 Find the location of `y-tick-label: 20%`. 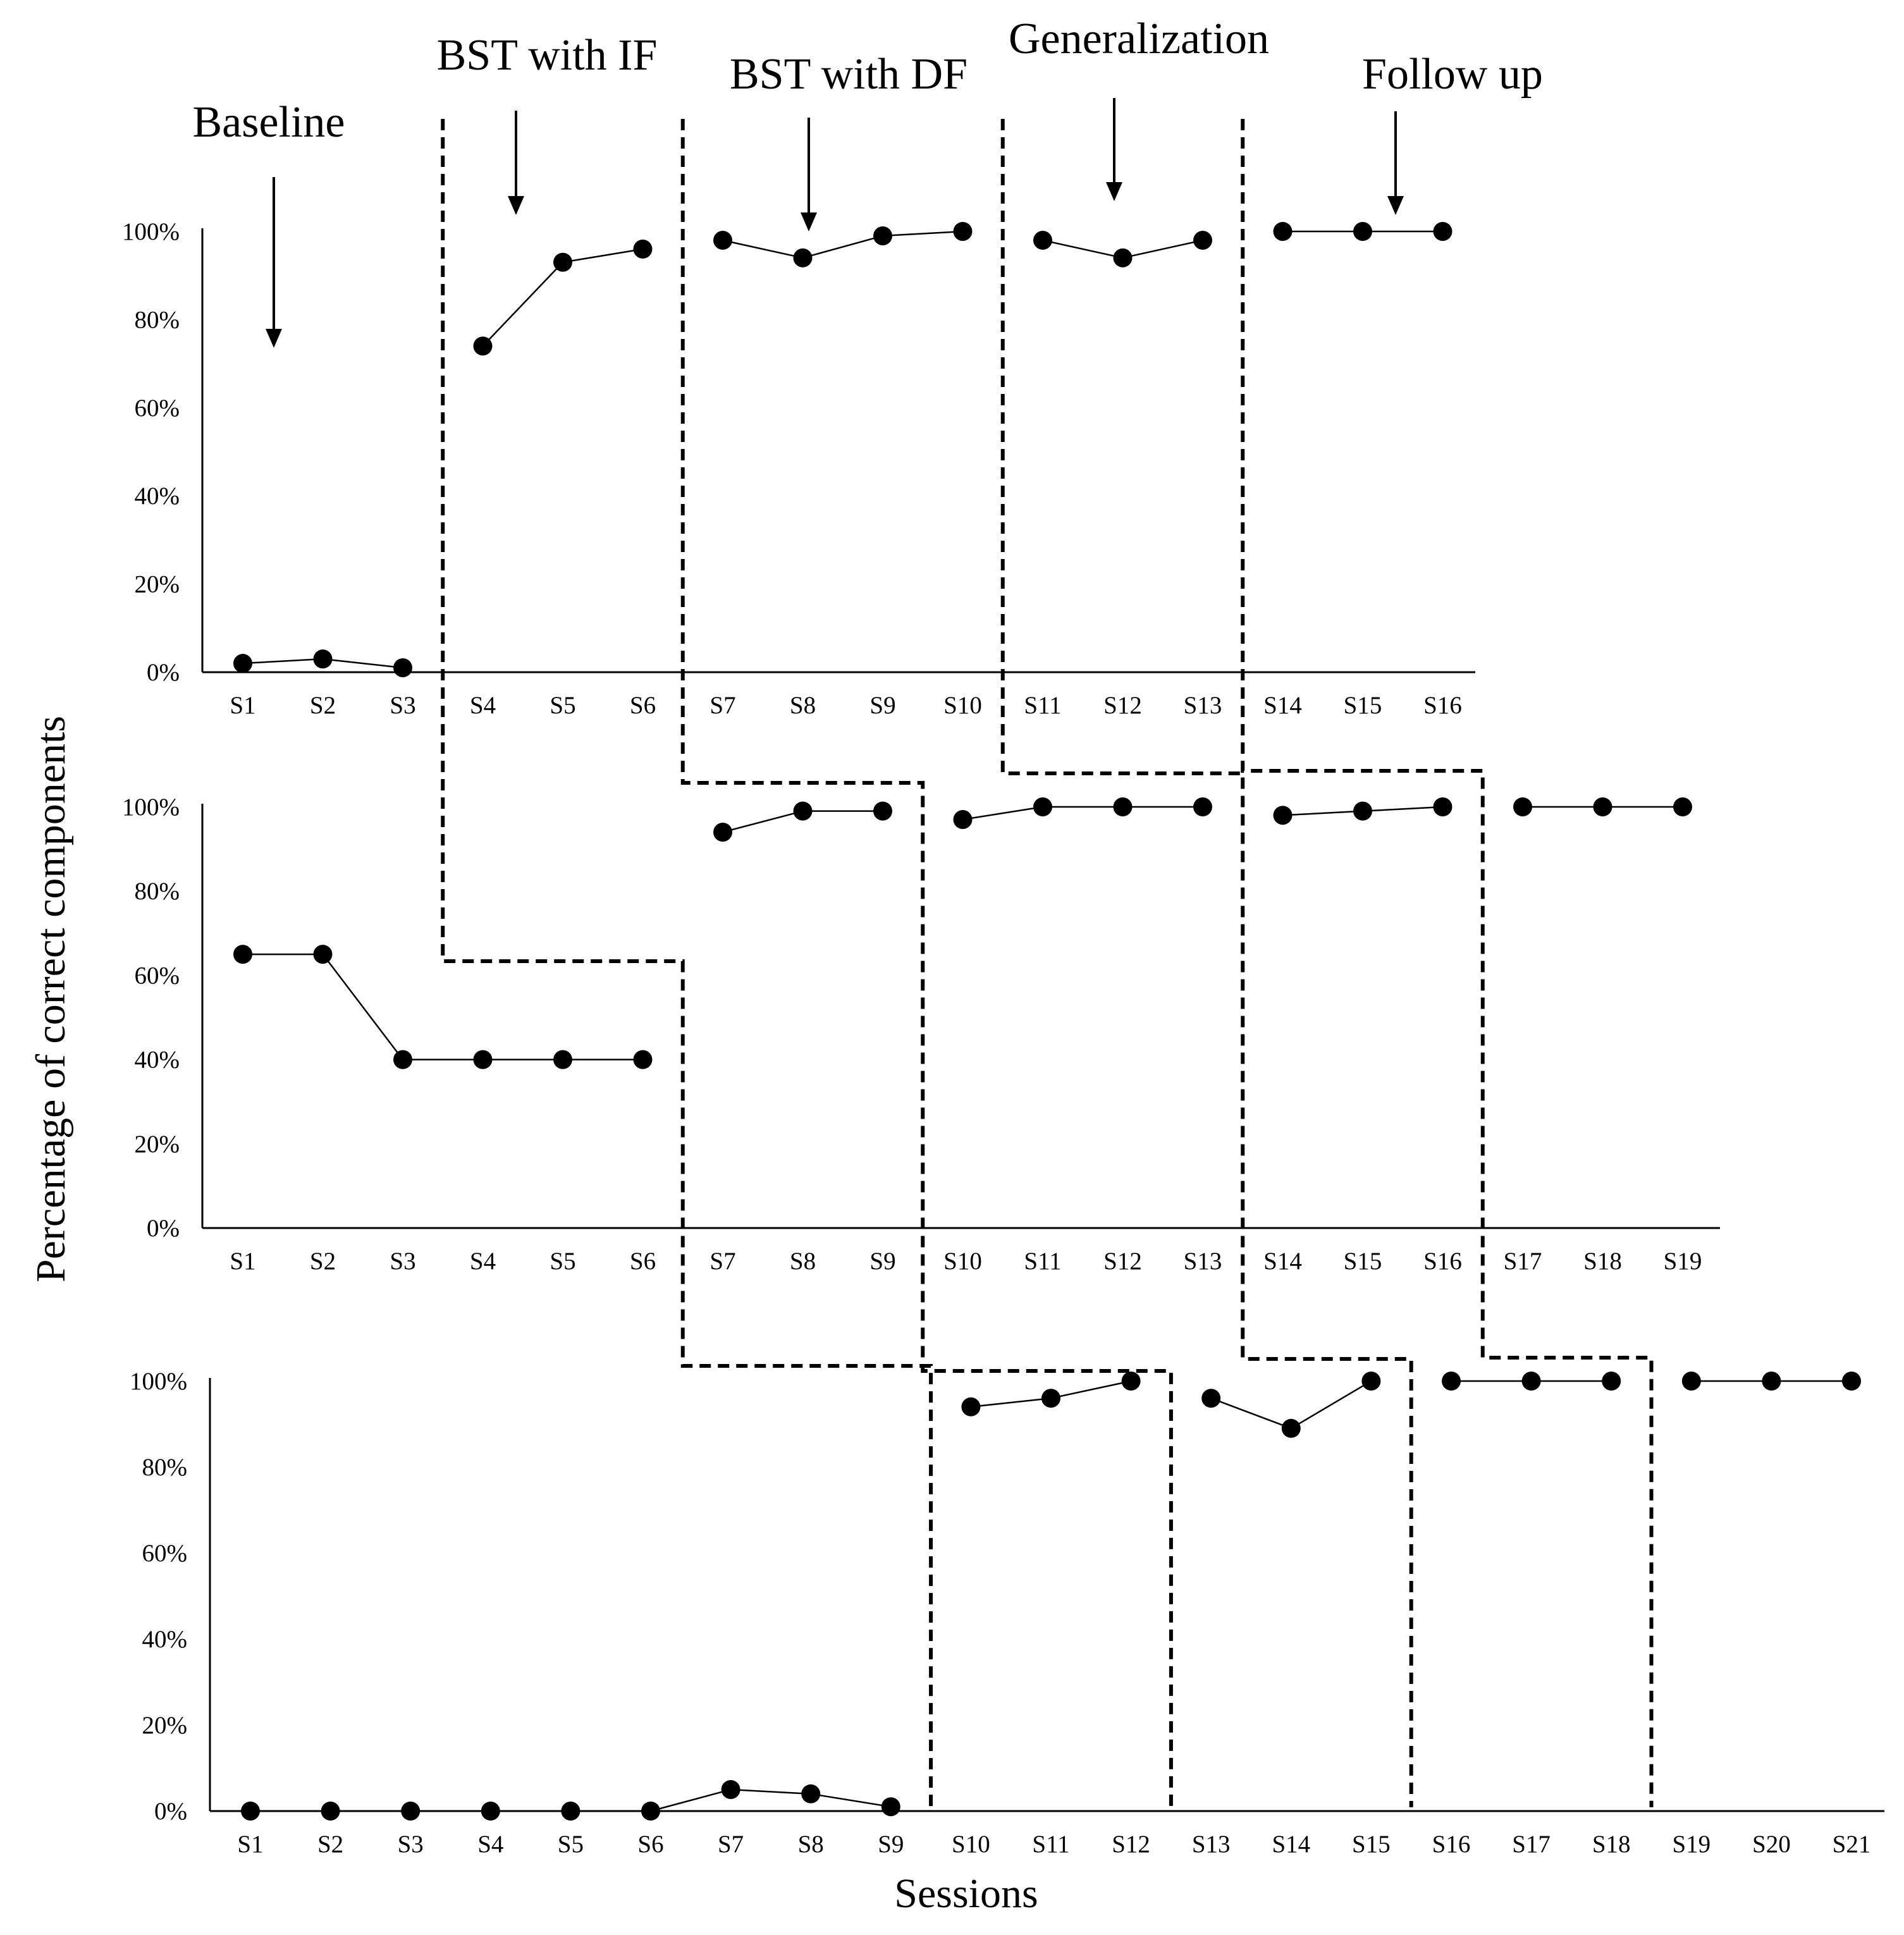

y-tick-label: 20% is located at coordinates (157, 1144).